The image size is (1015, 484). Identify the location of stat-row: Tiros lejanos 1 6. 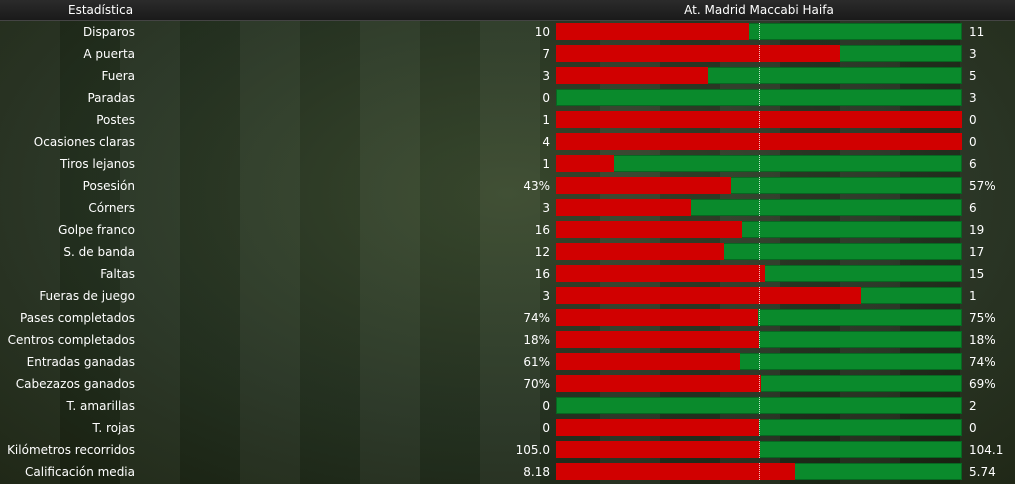
(507, 164).